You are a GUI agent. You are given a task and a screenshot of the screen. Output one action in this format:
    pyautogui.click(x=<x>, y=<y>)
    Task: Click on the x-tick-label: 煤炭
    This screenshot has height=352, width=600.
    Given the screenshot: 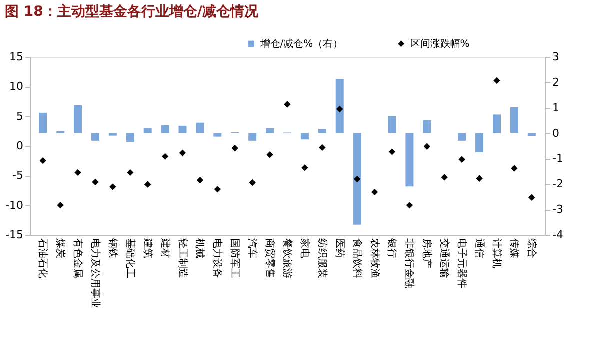 What is the action you would take?
    pyautogui.click(x=60, y=248)
    